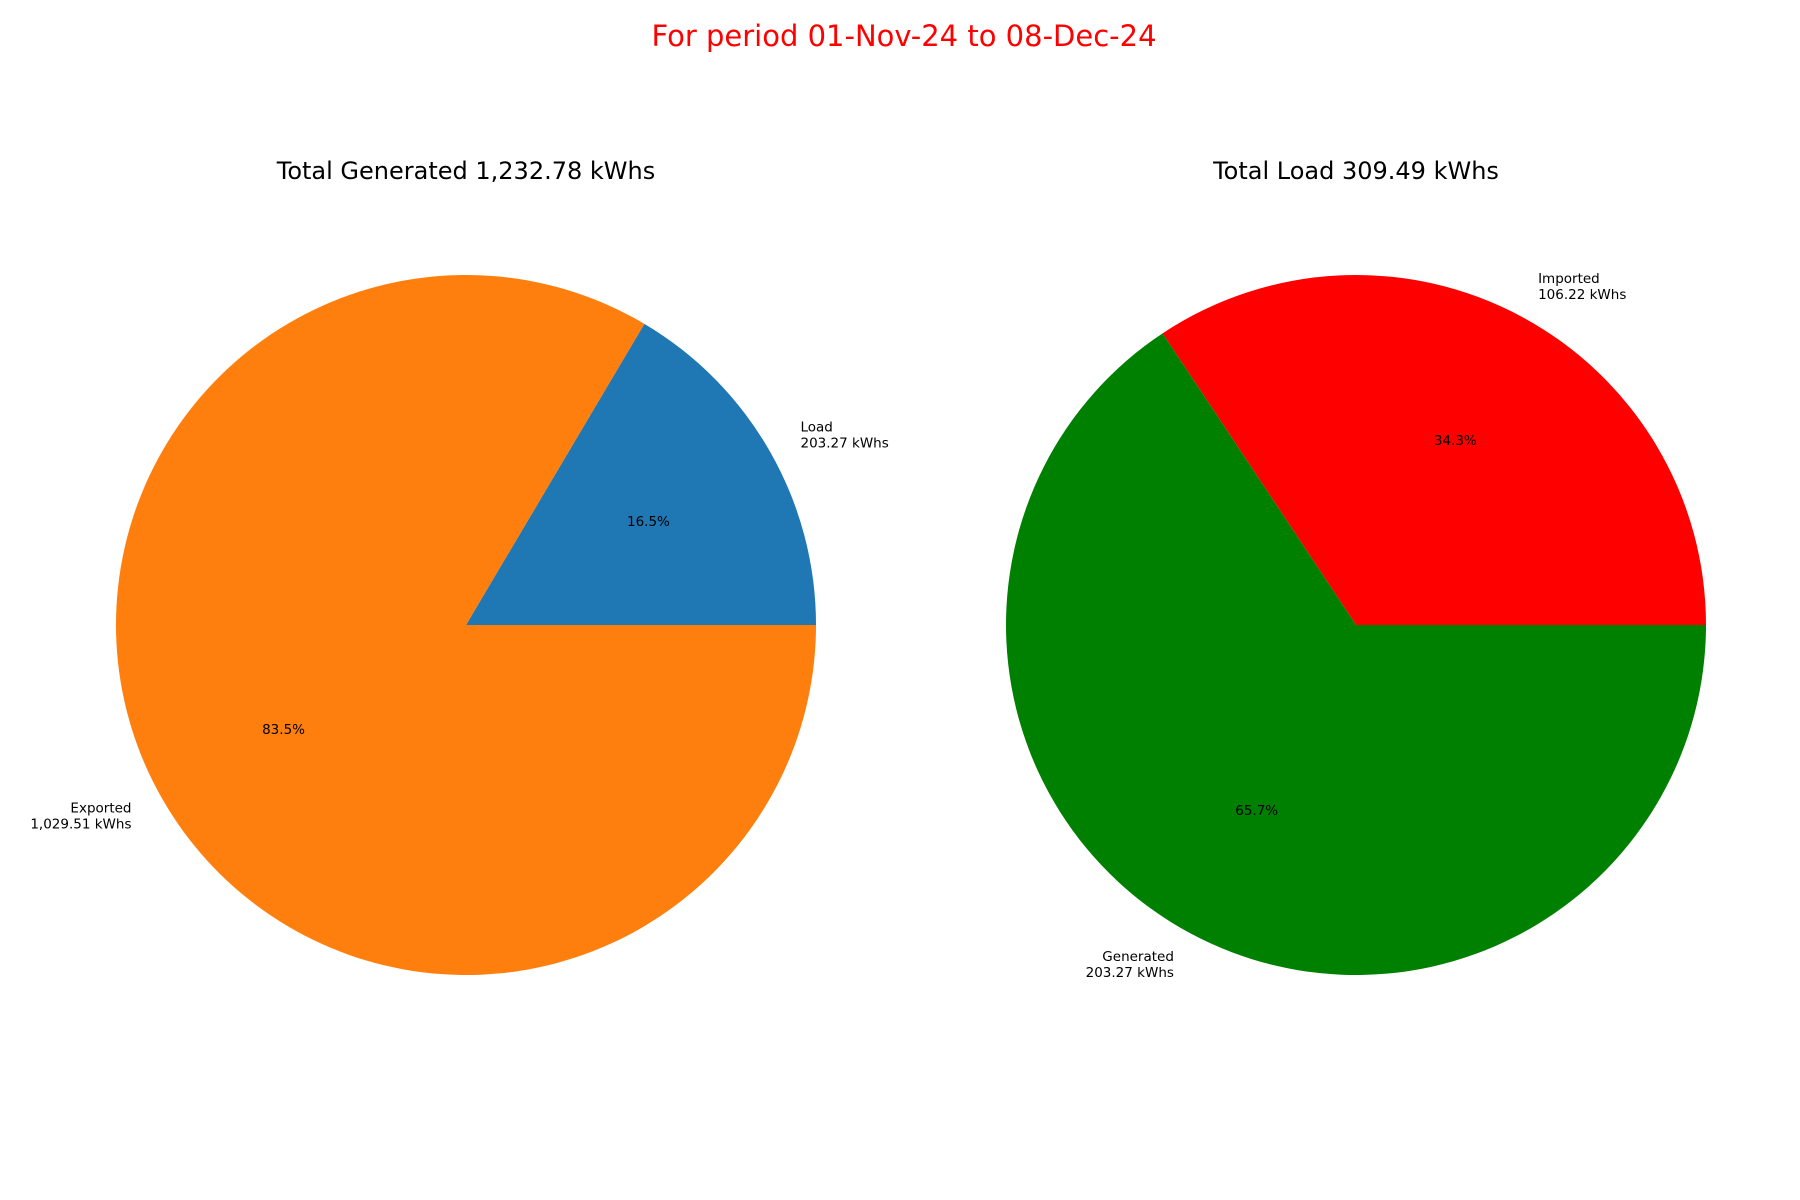  I want to click on pie-slice-label: Exported 1,029.51 kWhs, so click(80, 817).